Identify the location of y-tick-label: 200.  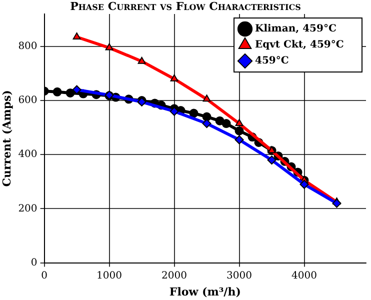
(28, 208).